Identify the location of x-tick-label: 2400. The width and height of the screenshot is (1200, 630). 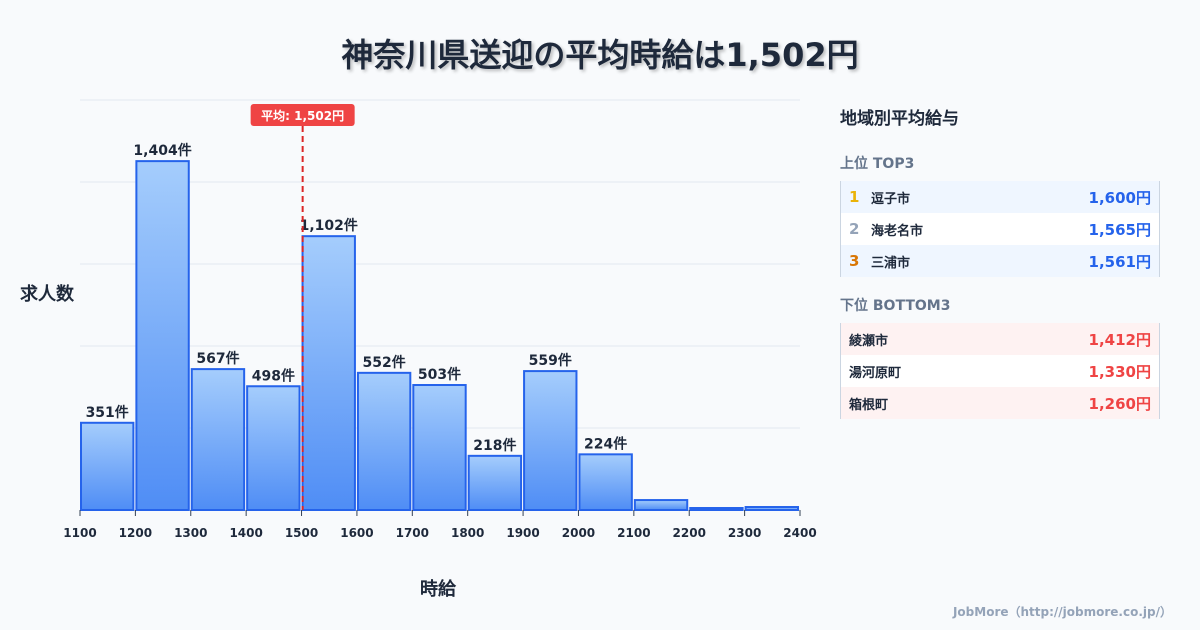
(799, 533).